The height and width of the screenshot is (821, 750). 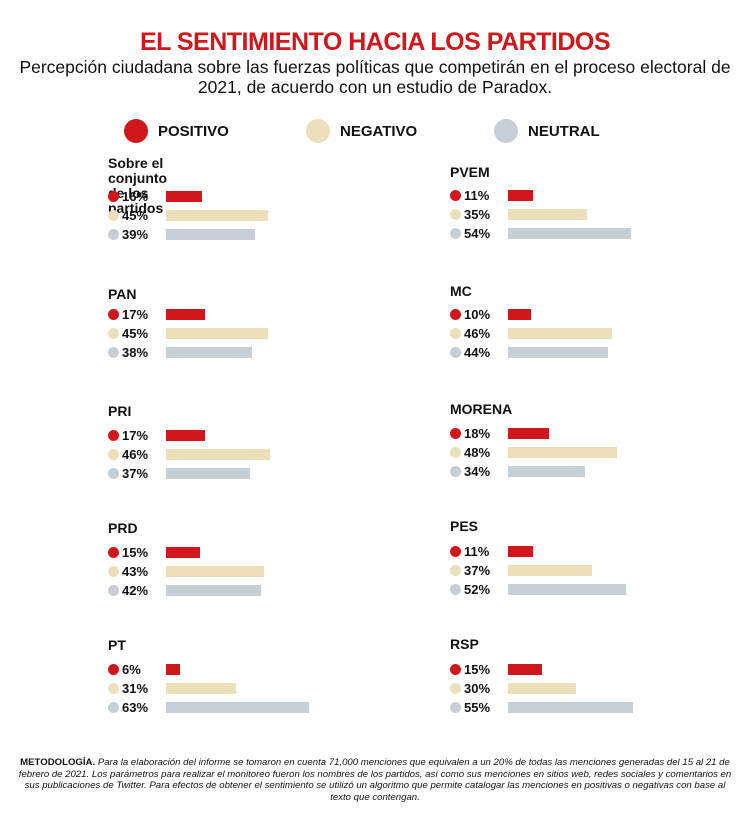 I want to click on party-name: MORENA, so click(x=481, y=409).